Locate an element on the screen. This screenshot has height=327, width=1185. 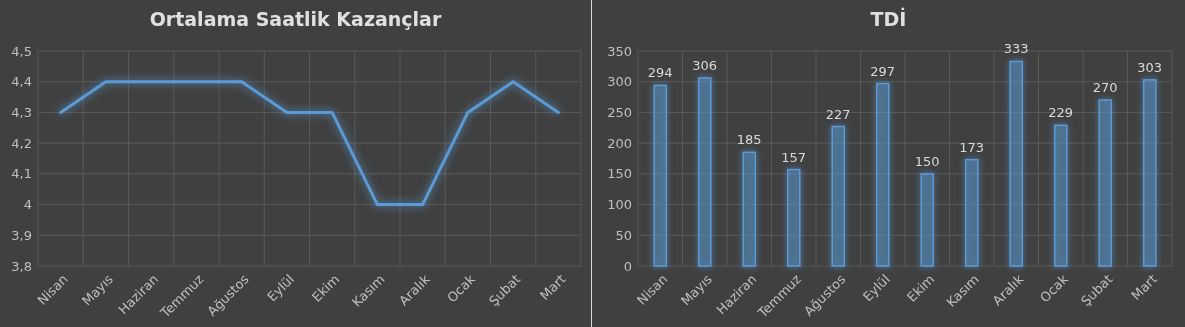
y-tick-label: 3,8 is located at coordinates (21, 266).